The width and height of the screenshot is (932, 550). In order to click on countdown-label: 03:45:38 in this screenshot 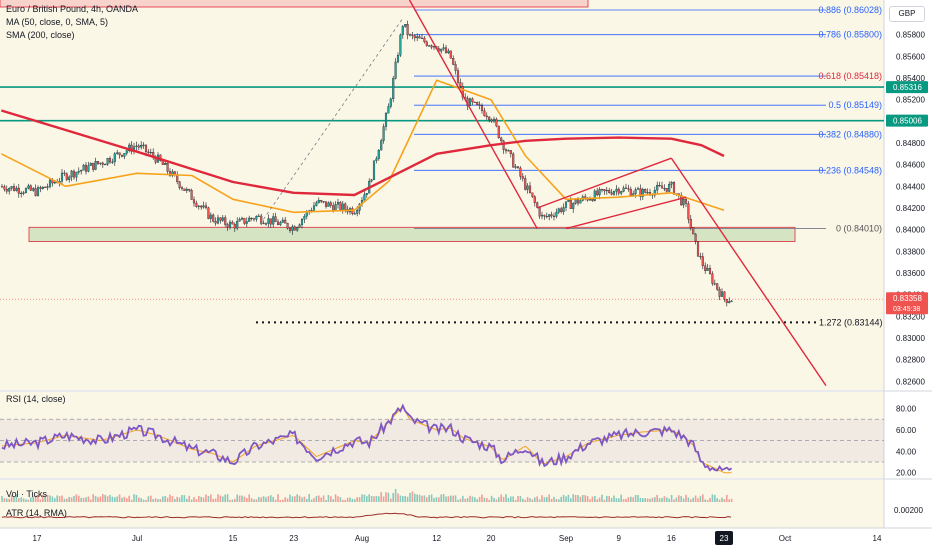, I will do `click(906, 309)`.